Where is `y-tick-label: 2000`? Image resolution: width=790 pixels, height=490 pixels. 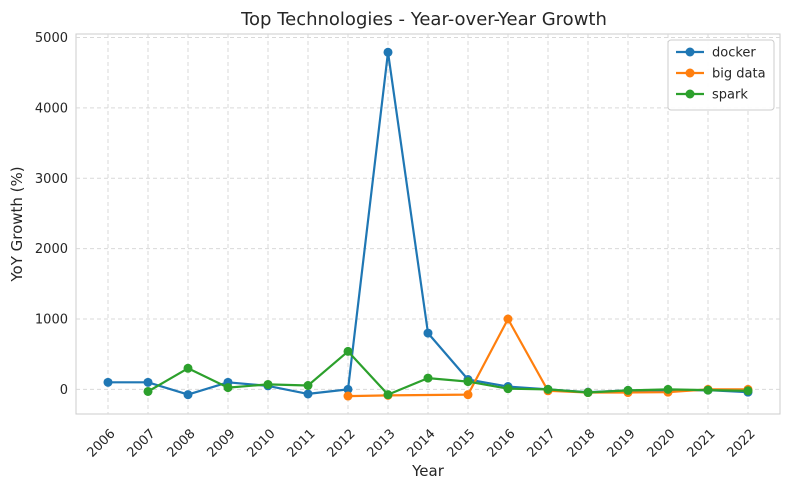 y-tick-label: 2000 is located at coordinates (51, 249).